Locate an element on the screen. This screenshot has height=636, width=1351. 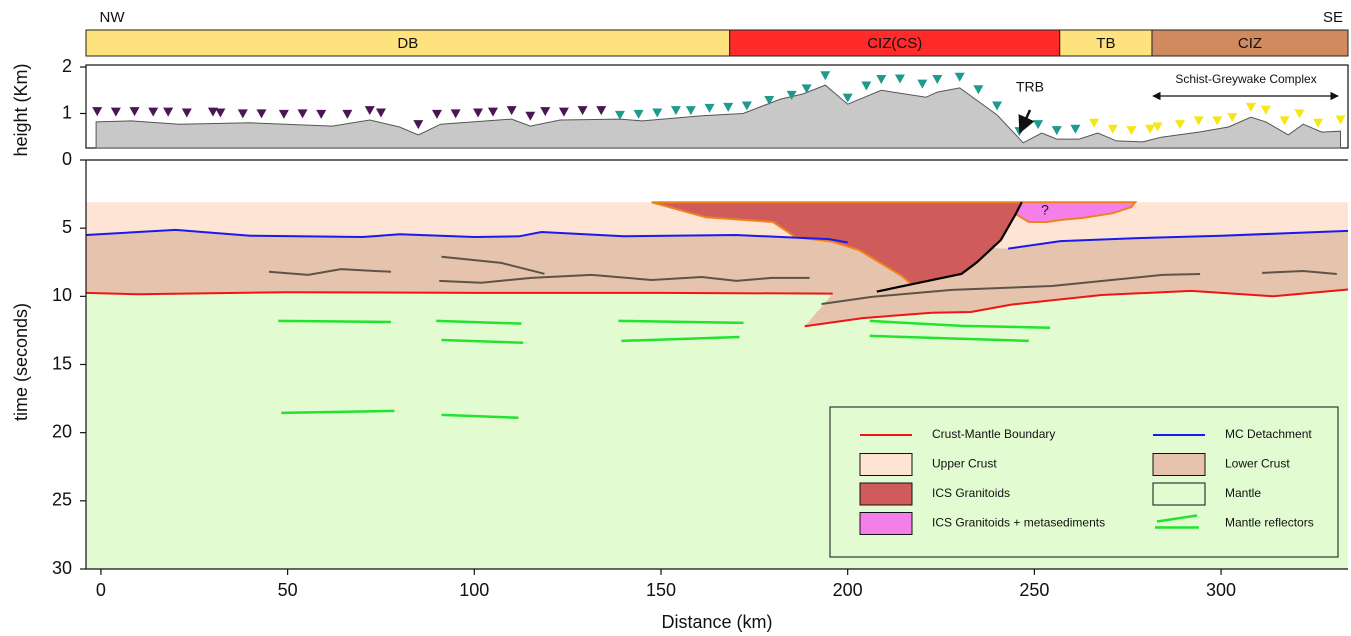
section-tick-label: 10 is located at coordinates (62, 295).